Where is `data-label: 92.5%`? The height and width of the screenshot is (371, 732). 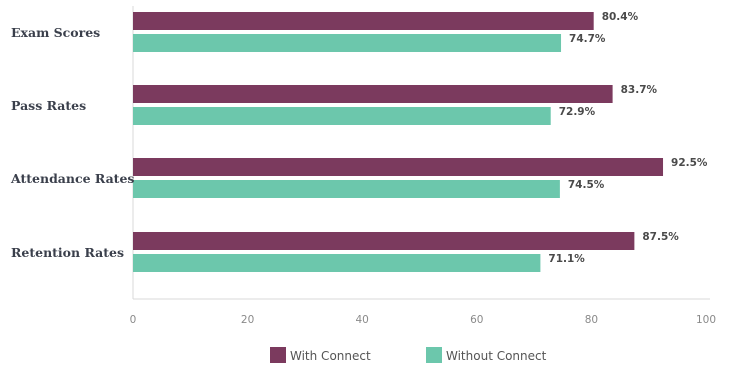
data-label: 92.5% is located at coordinates (689, 163).